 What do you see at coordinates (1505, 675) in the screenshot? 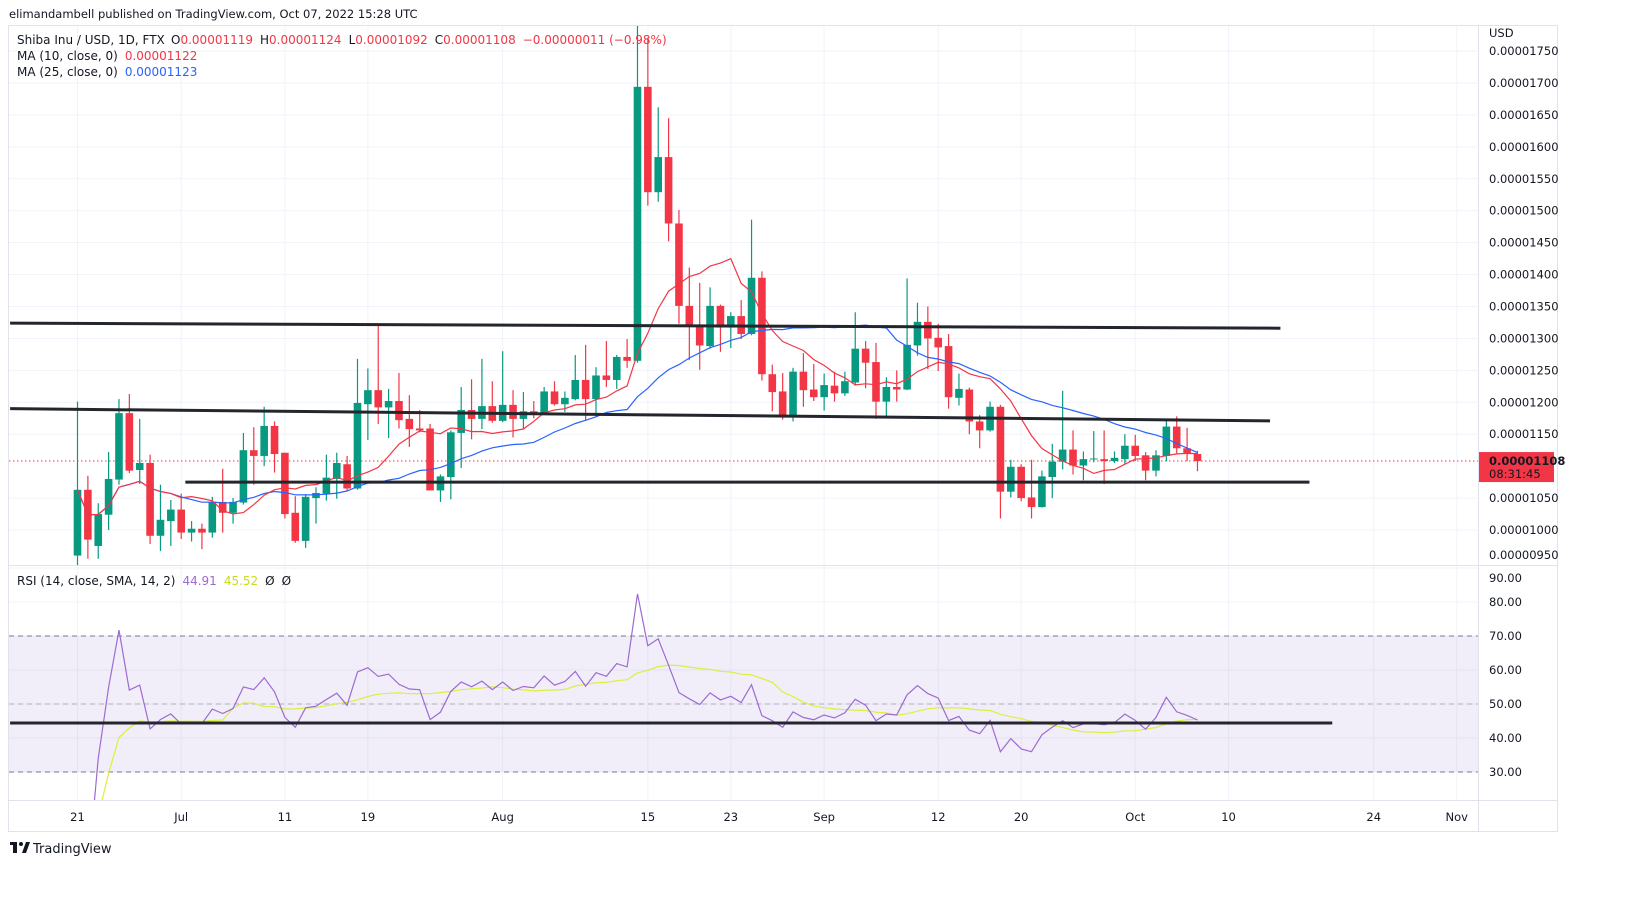
I see `rsi-axis: 90.00 80.00 70.00 60.00 50.00 40.00 30.00` at bounding box center [1505, 675].